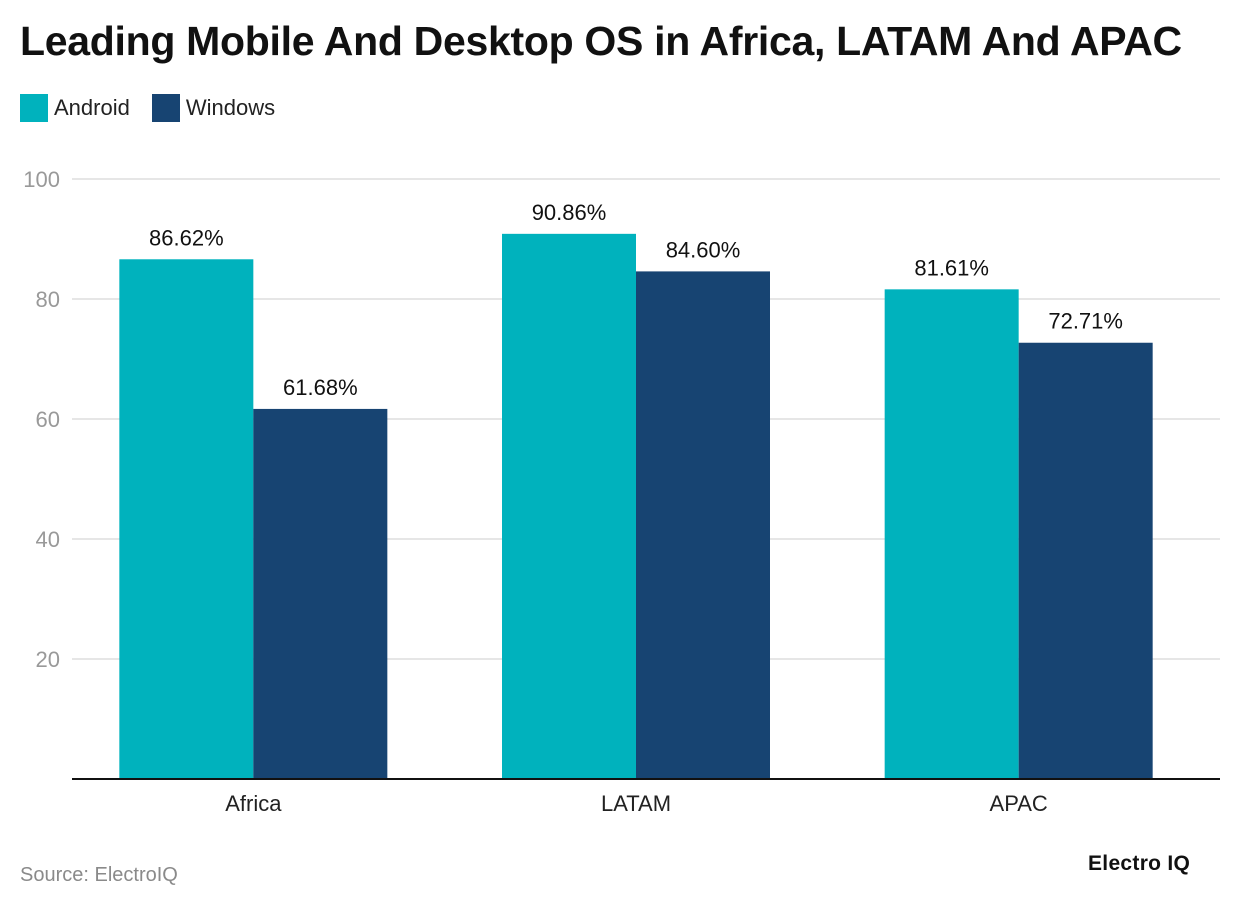  I want to click on legend-label-android: Android, so click(92, 107).